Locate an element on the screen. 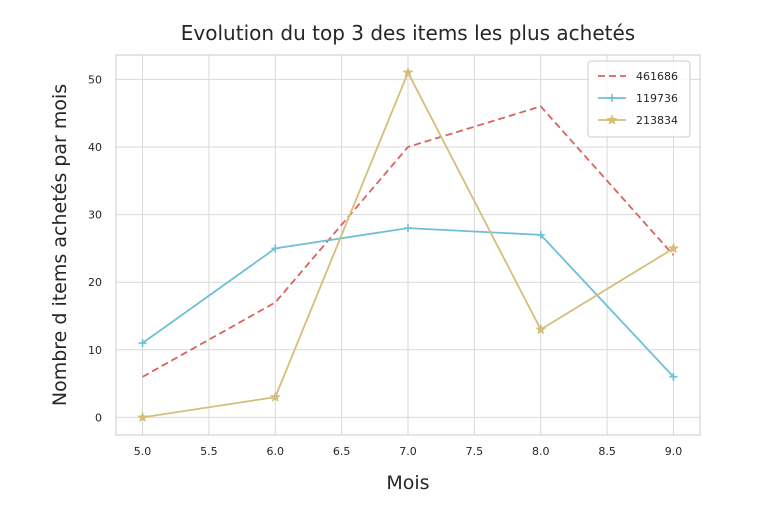 This screenshot has height=516, width=784. x-axis-label: Mois is located at coordinates (407, 483).